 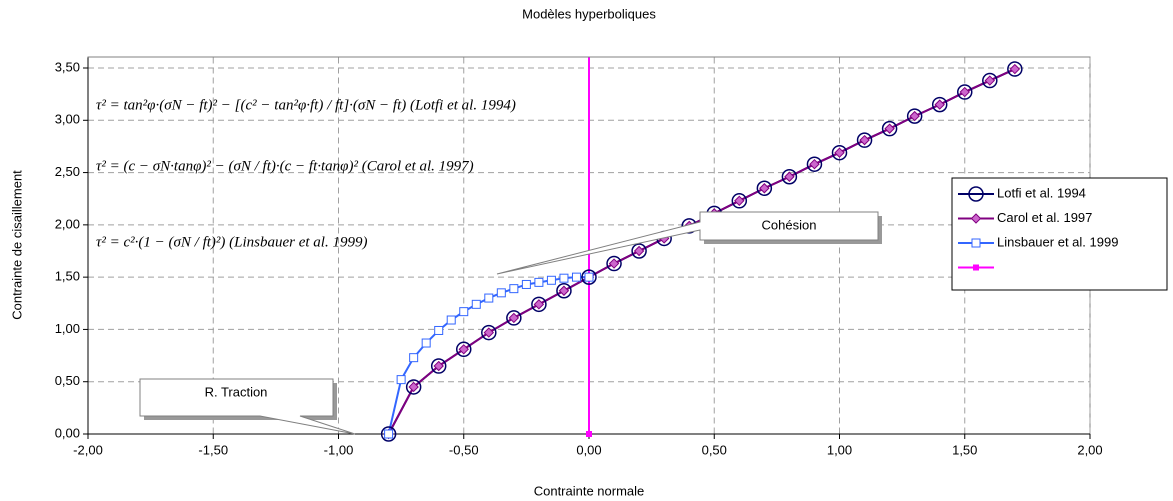 What do you see at coordinates (1089, 449) in the screenshot?
I see `x-tick-label: 2,00` at bounding box center [1089, 449].